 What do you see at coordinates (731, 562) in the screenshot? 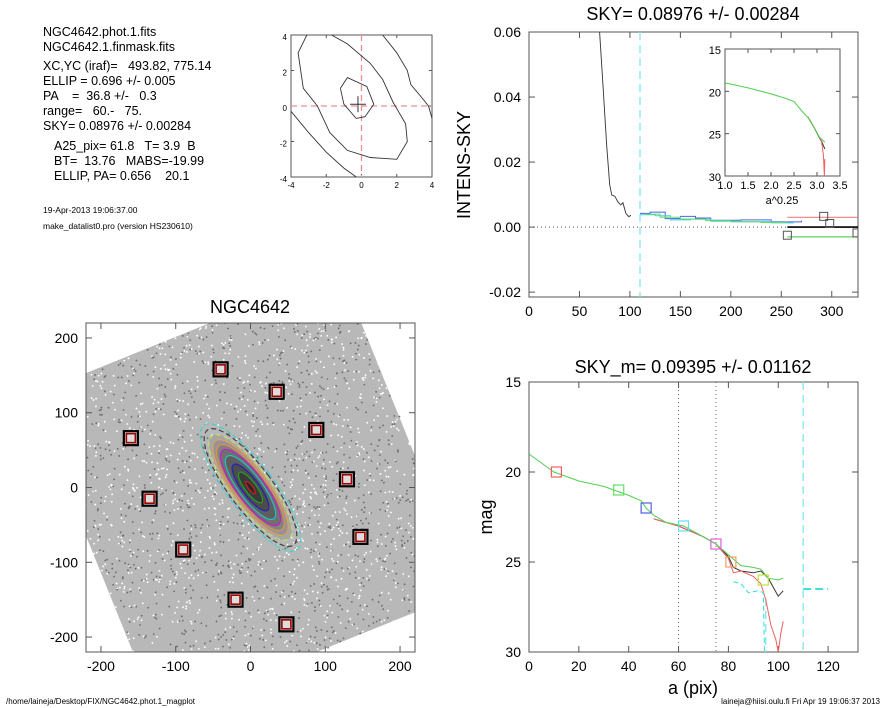
I see `isophote-marker` at bounding box center [731, 562].